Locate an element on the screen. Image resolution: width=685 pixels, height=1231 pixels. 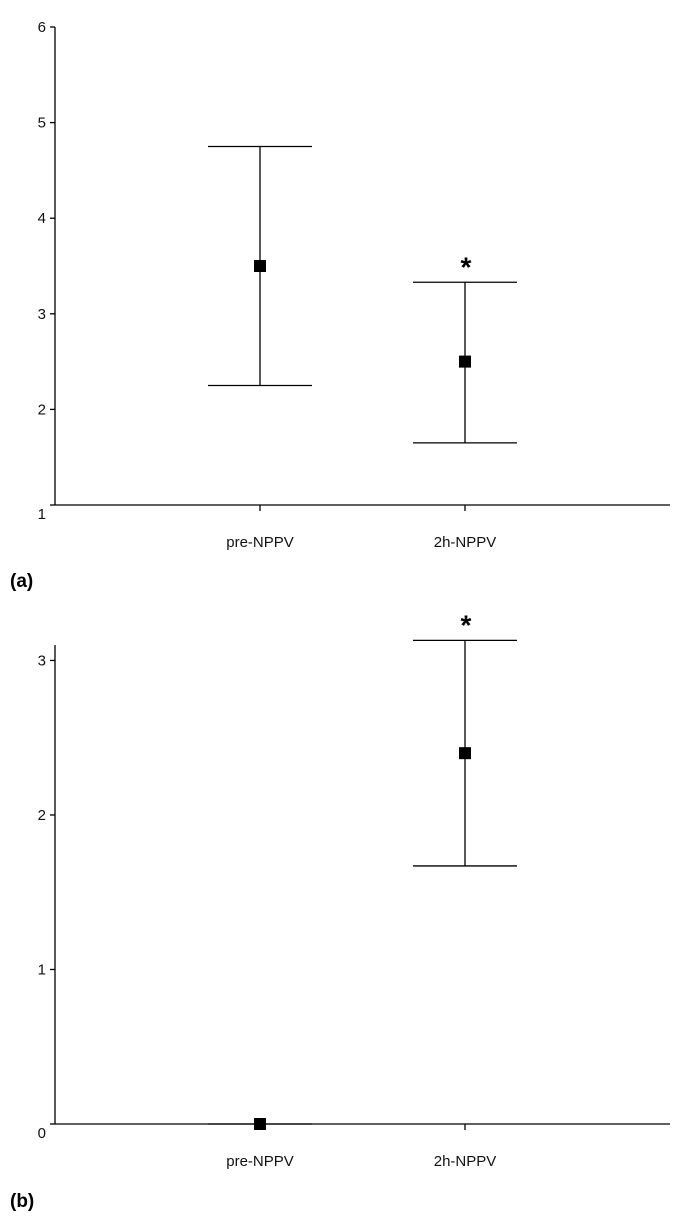
panel-label: (a) is located at coordinates (21, 581).